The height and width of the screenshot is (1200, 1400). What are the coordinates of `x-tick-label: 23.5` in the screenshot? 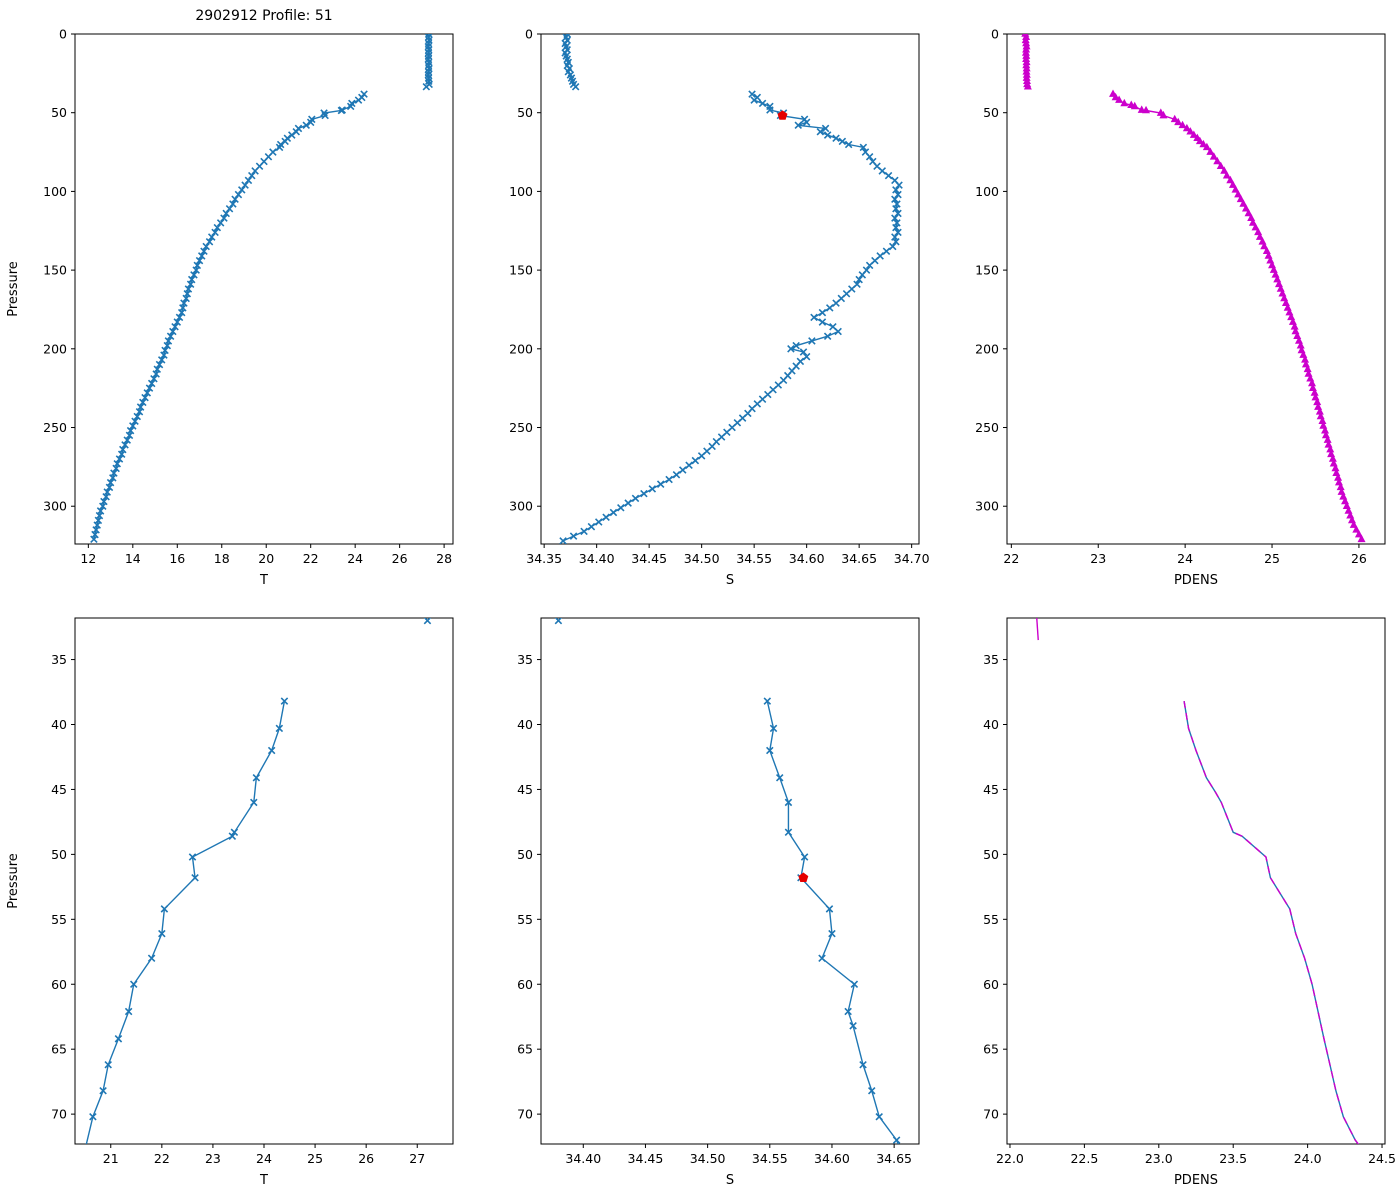 It's located at (1233, 1158).